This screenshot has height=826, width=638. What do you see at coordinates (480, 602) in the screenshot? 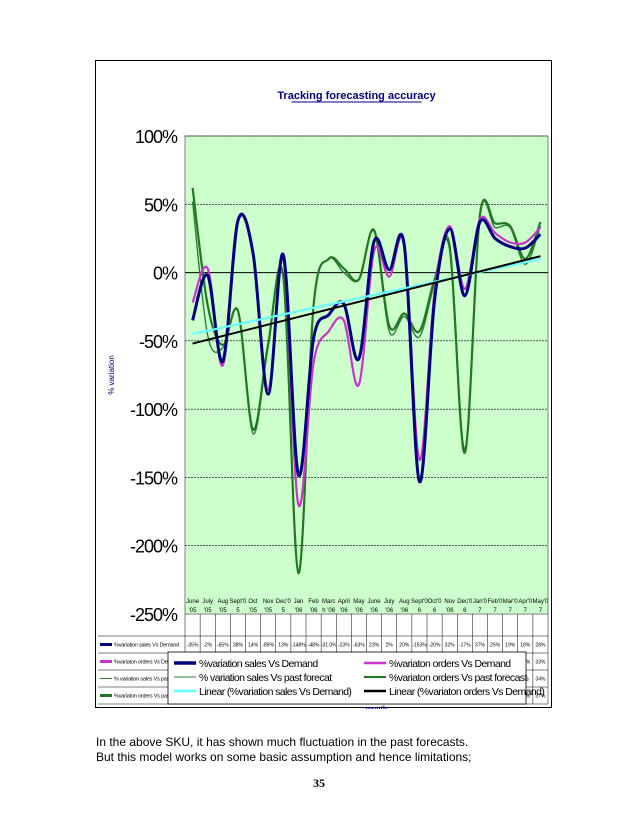
I see `x-tick-label: Jan'0` at bounding box center [480, 602].